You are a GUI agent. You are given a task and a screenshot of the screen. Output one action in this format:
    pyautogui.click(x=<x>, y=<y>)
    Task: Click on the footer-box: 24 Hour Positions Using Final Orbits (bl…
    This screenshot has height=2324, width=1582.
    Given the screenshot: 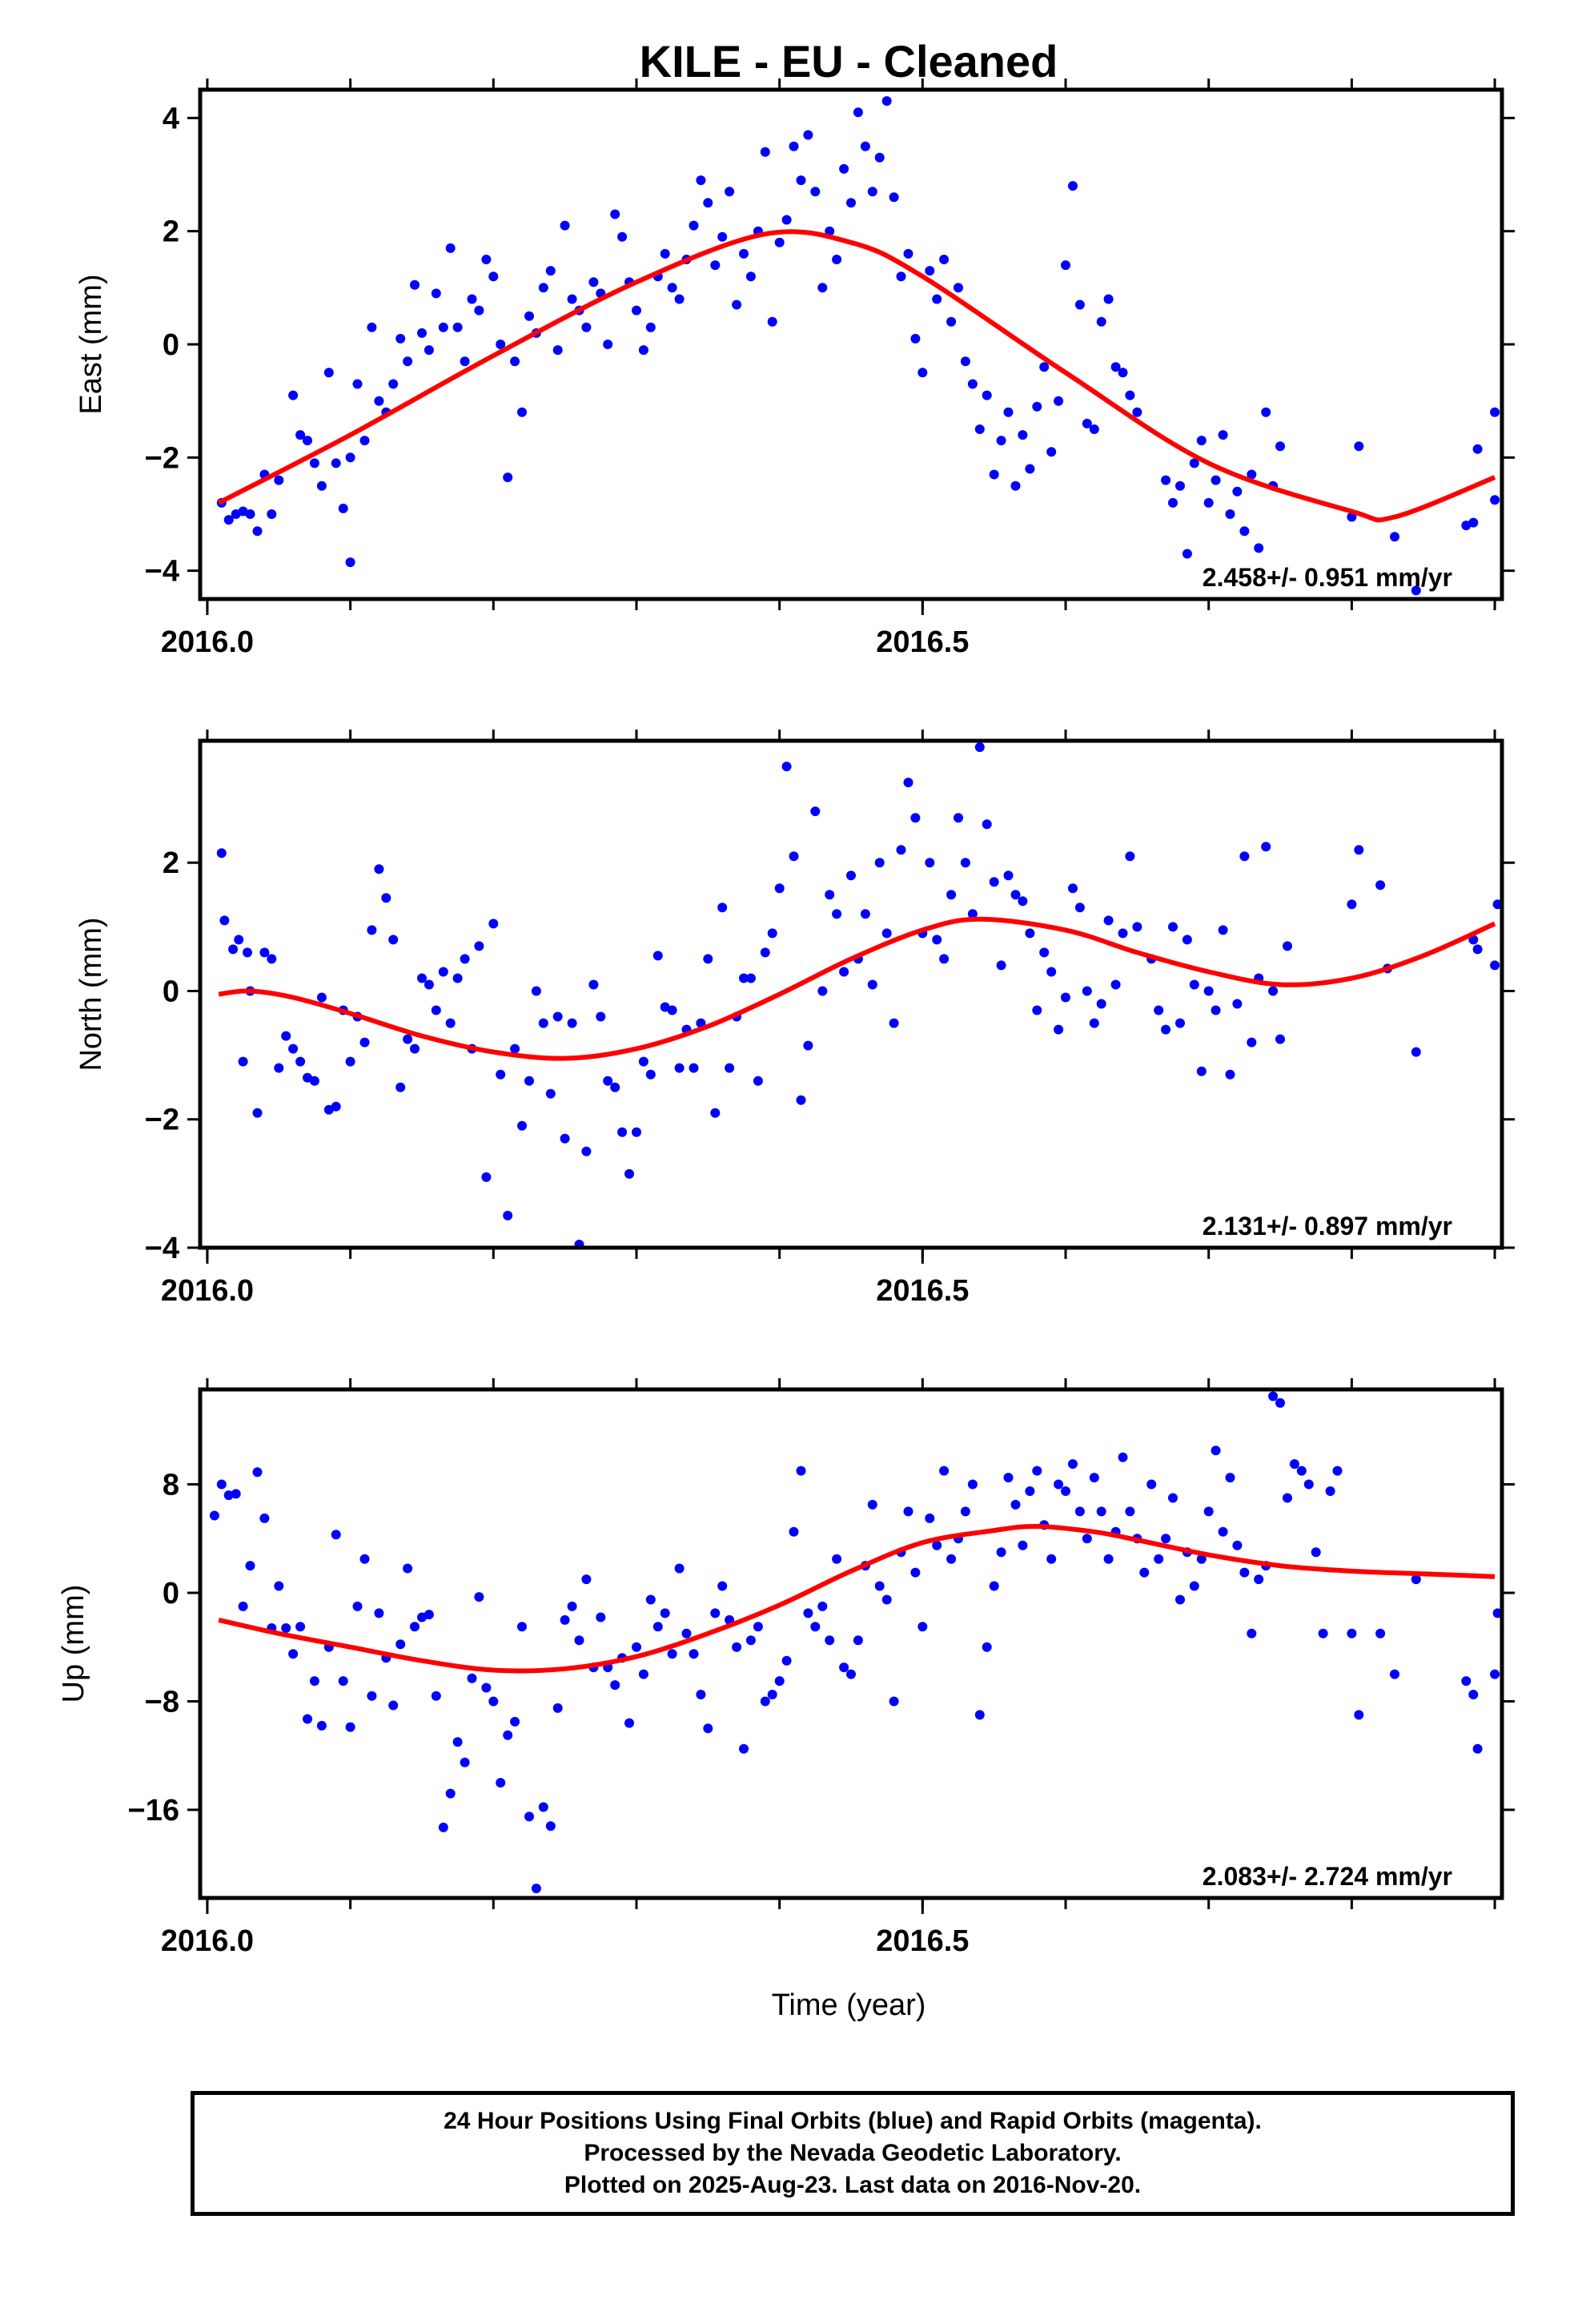 What is the action you would take?
    pyautogui.click(x=853, y=2153)
    